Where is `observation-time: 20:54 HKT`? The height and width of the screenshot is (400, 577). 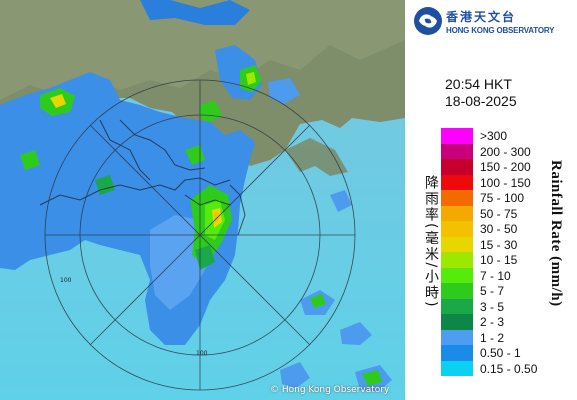 observation-time: 20:54 HKT is located at coordinates (478, 84).